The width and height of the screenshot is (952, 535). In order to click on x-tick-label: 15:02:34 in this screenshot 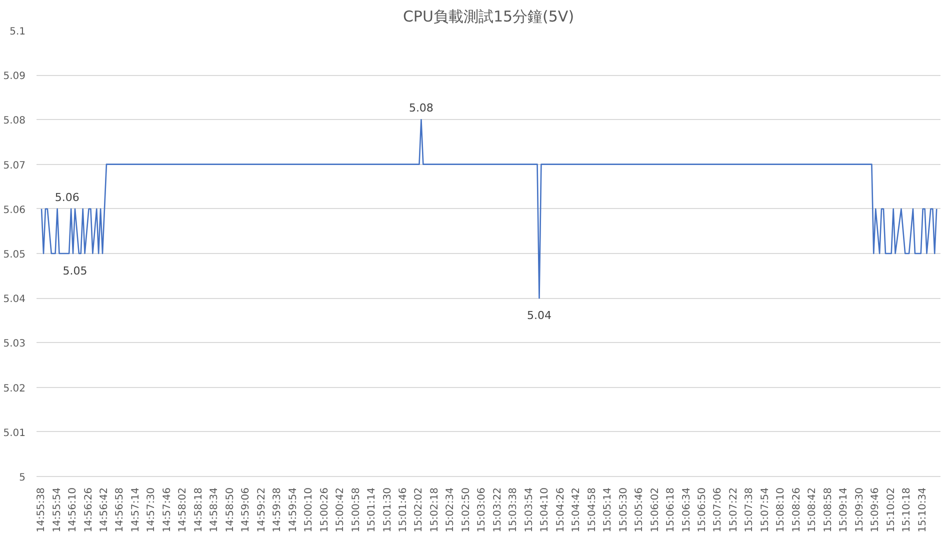, I will do `click(450, 509)`.